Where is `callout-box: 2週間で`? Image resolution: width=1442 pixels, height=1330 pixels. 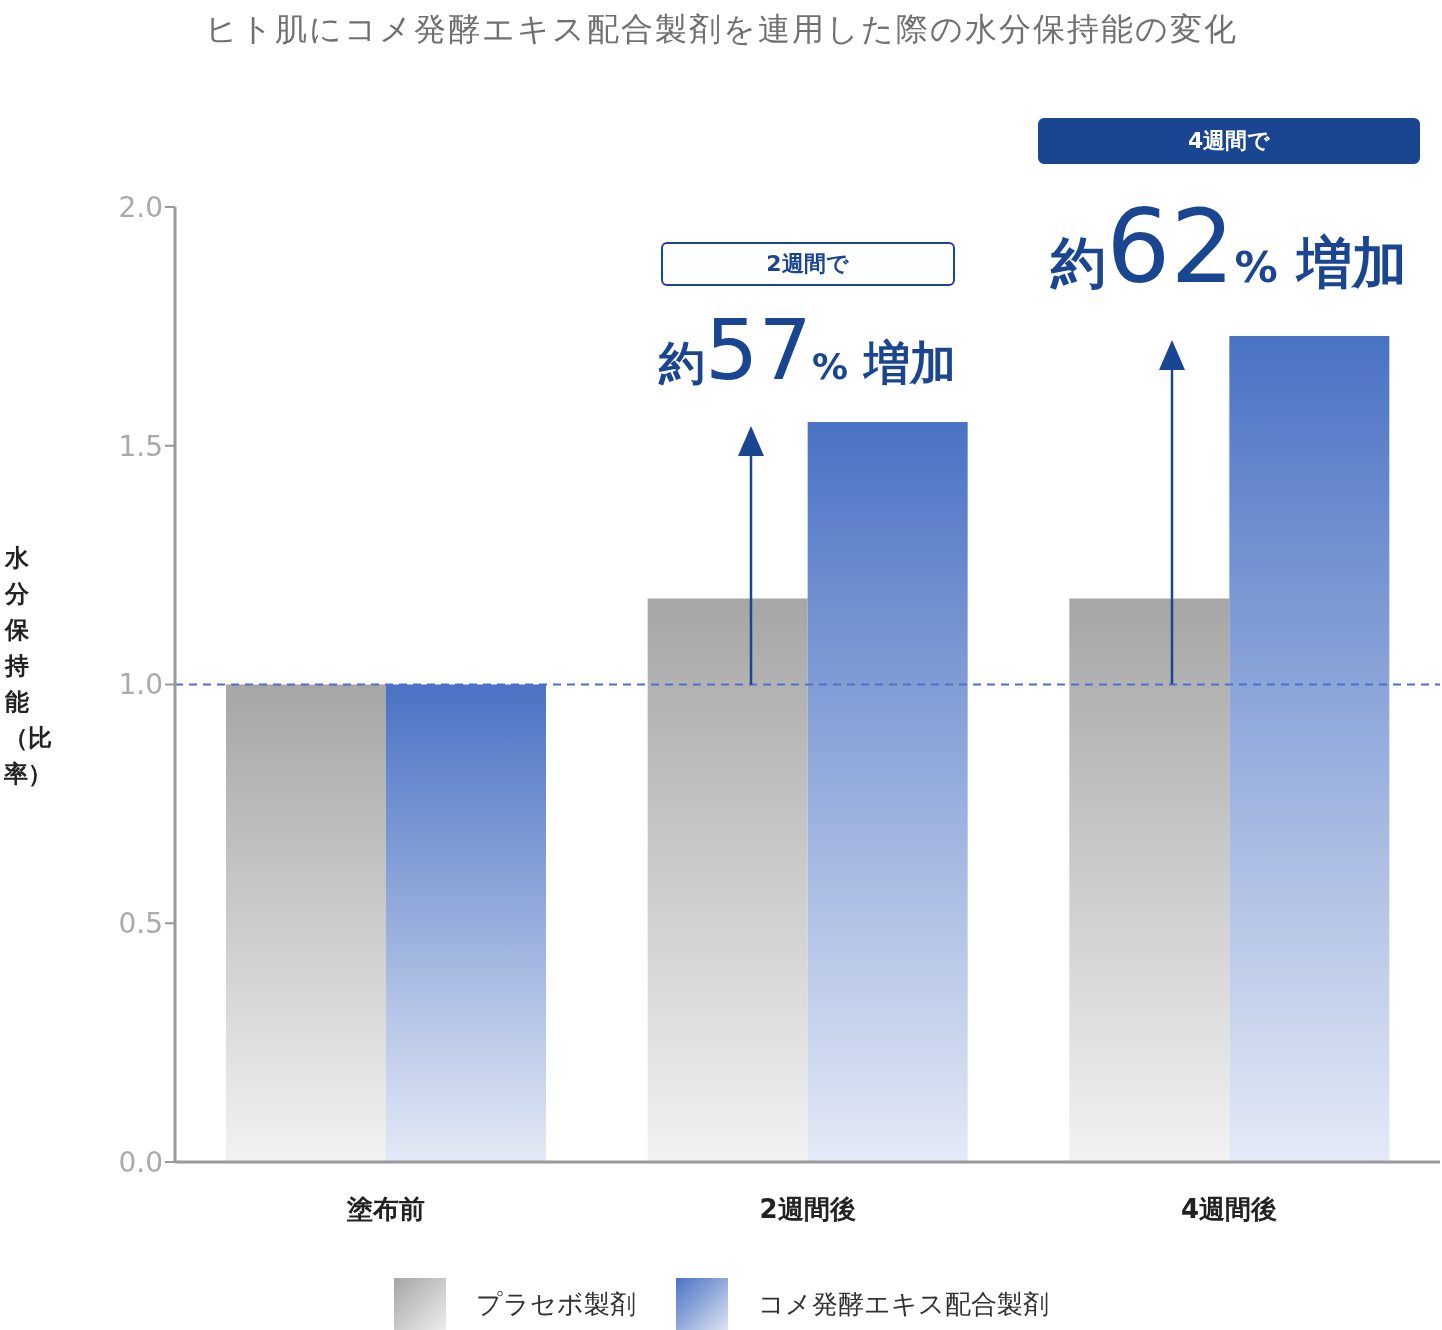
callout-box: 2週間で is located at coordinates (807, 263).